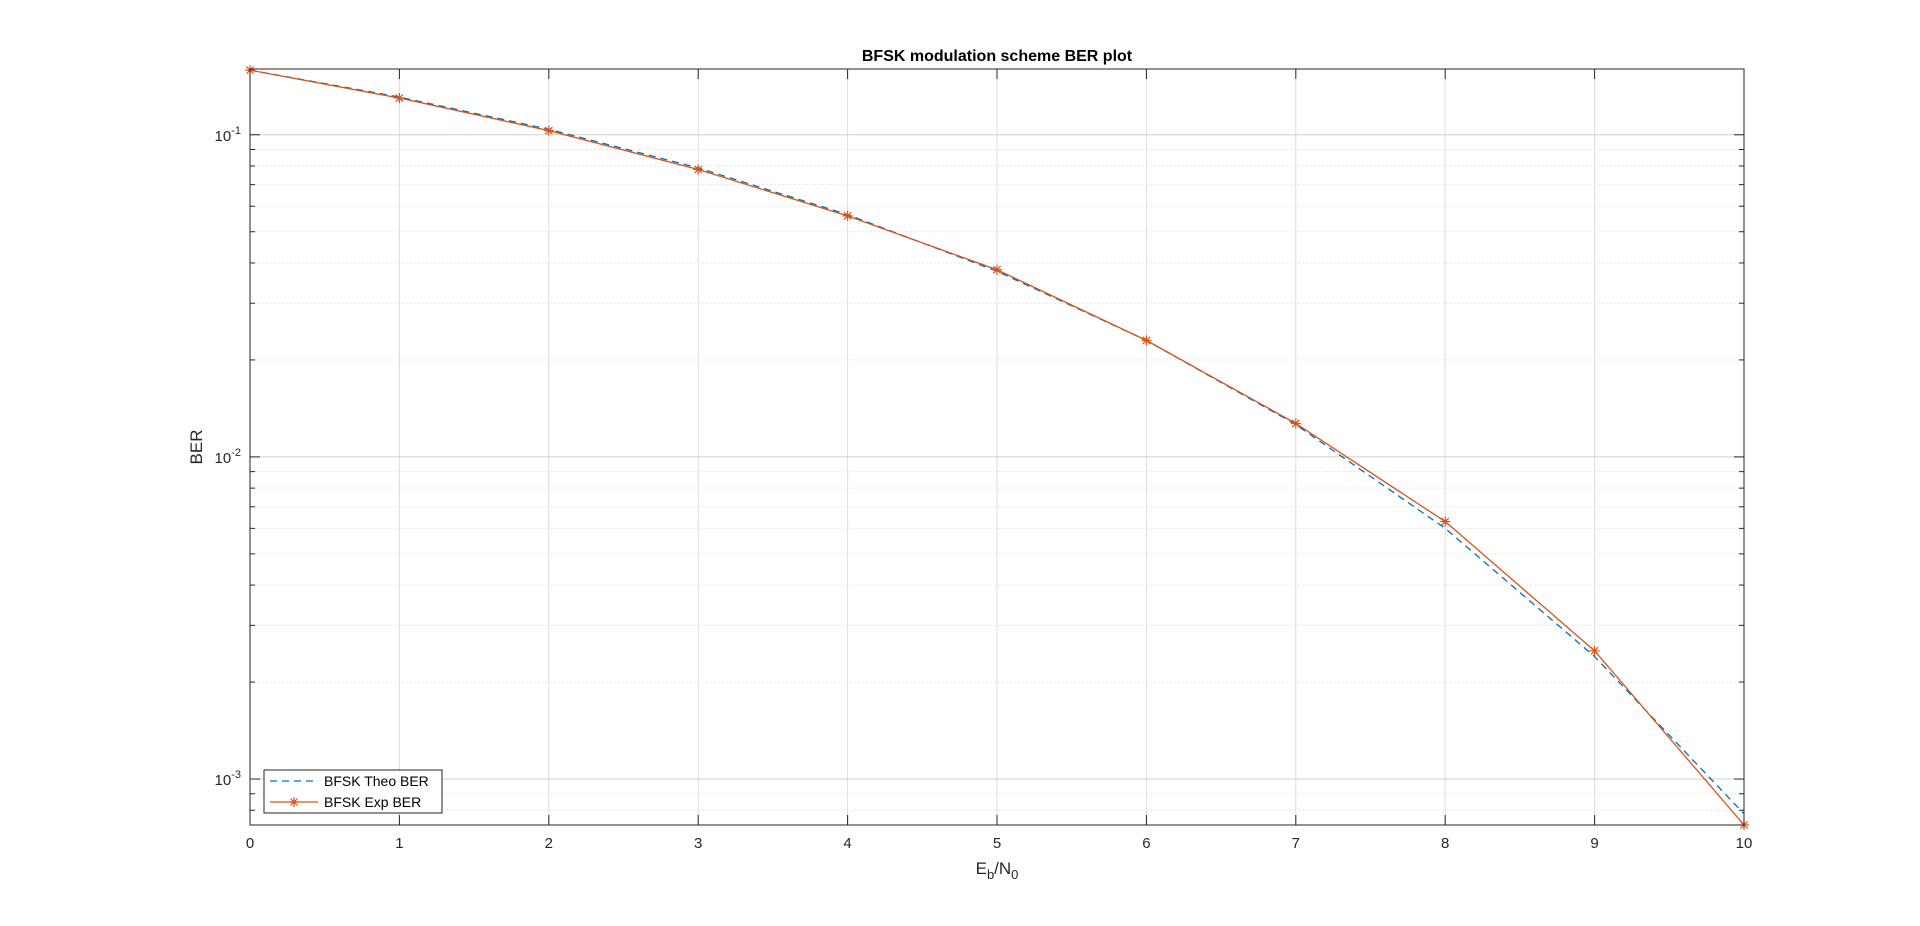 The width and height of the screenshot is (1920, 926). What do you see at coordinates (228, 779) in the screenshot?
I see `y-tick-label: 10⁻³` at bounding box center [228, 779].